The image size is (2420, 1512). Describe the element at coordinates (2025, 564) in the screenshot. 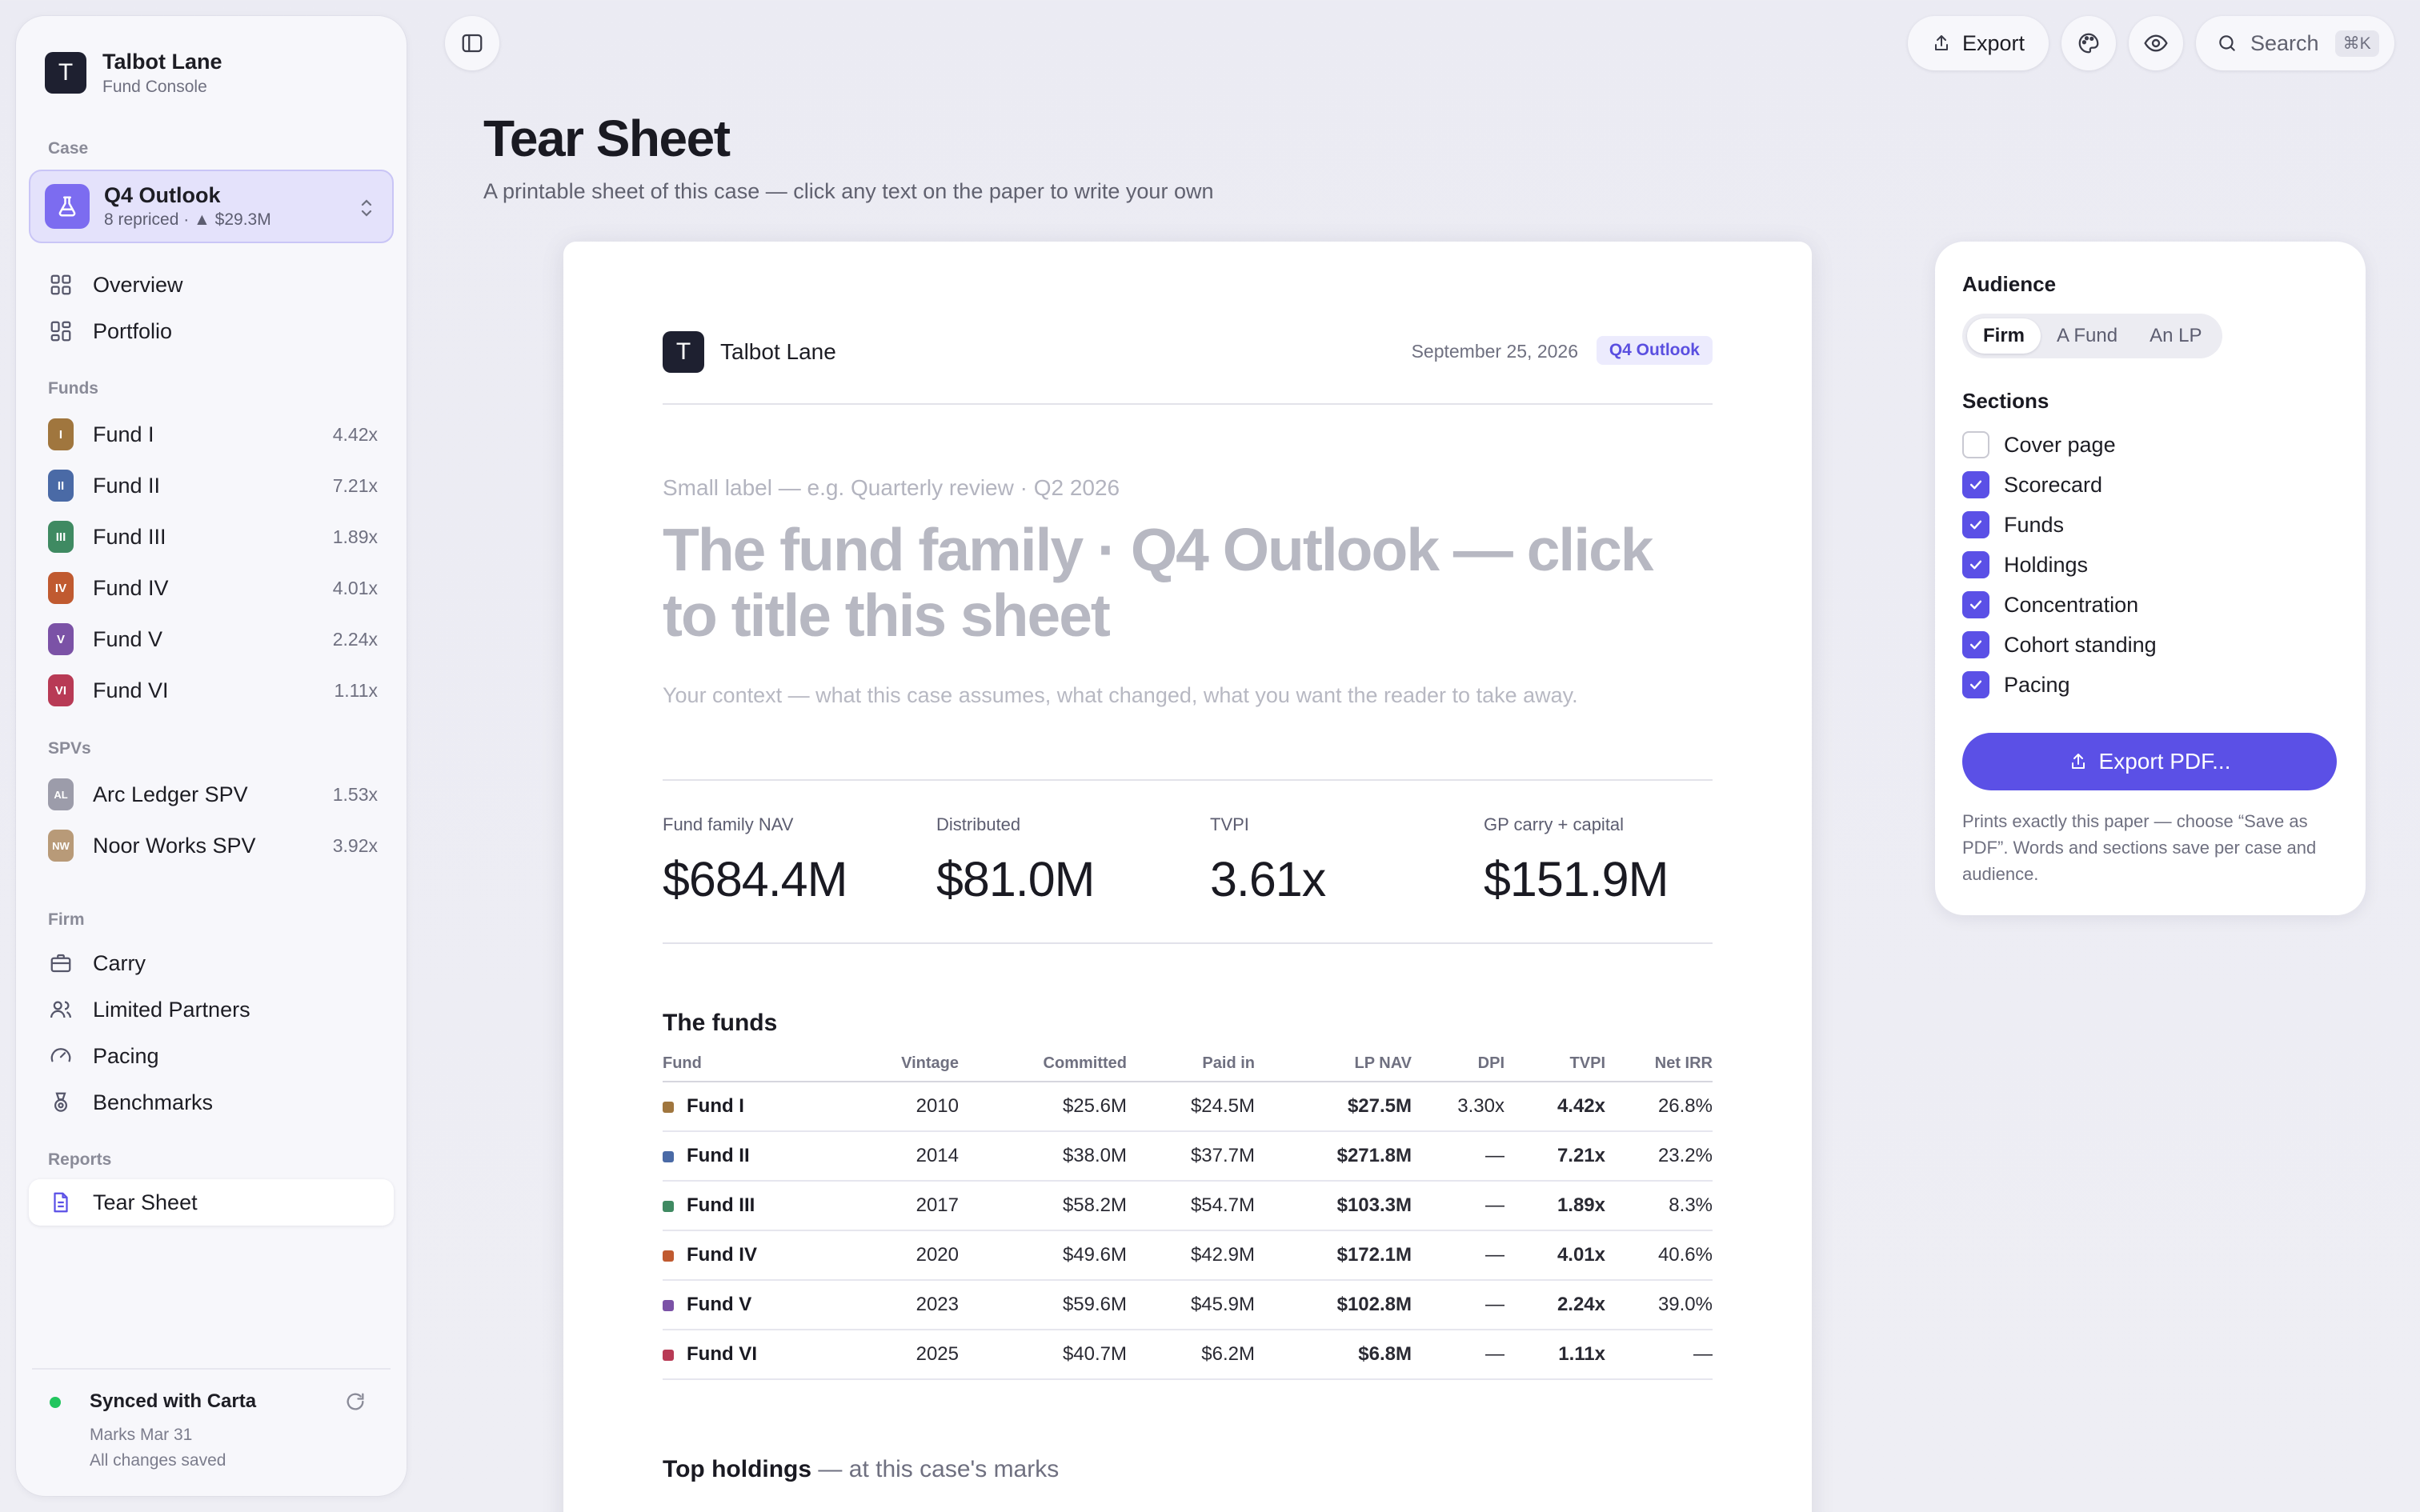

I see `section-toggle-holdings: Holdings` at that location.